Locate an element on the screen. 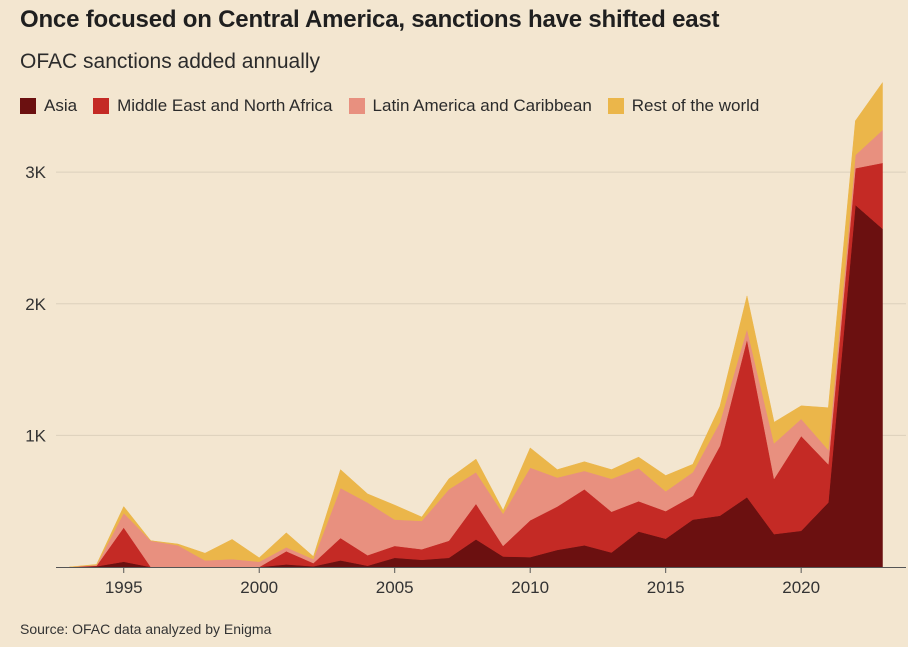 This screenshot has height=647, width=908. legend-swatch-latam is located at coordinates (356, 106).